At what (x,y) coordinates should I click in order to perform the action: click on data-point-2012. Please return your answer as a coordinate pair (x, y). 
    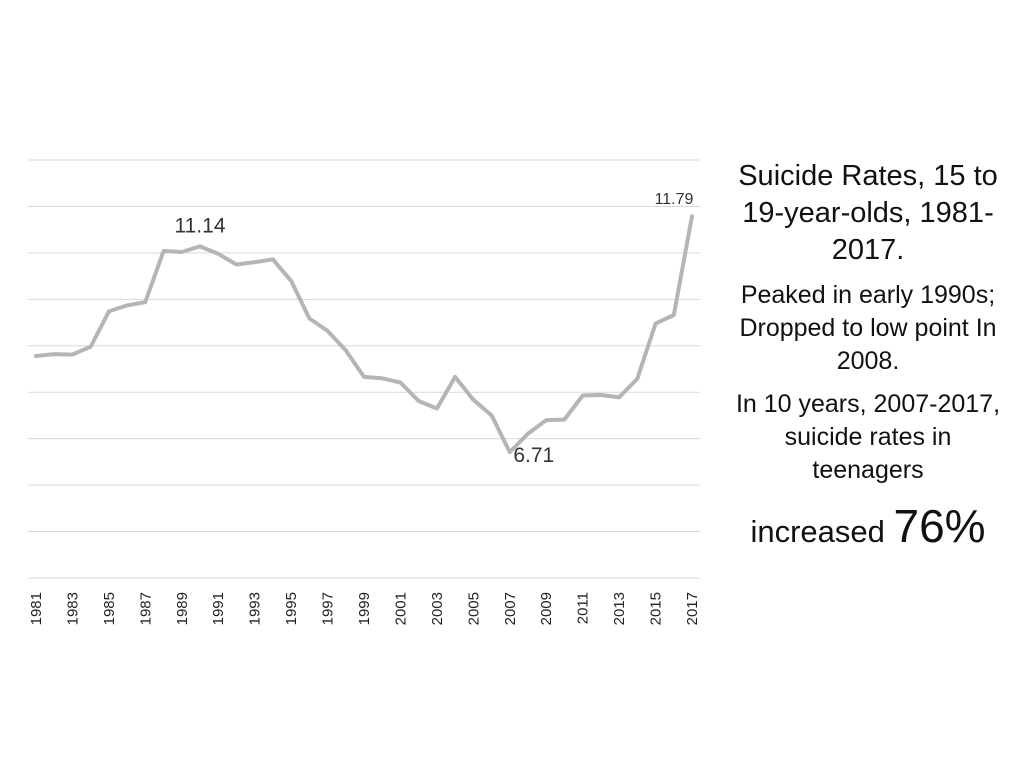
    Looking at the image, I should click on (601, 395).